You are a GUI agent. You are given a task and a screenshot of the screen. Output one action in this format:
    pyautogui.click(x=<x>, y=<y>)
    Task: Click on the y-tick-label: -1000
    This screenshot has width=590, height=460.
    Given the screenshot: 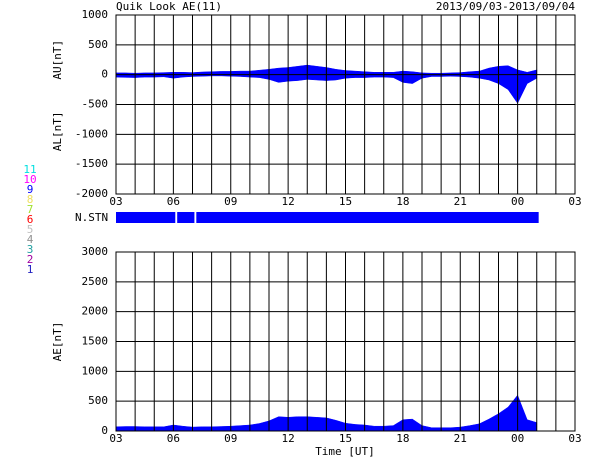 What is the action you would take?
    pyautogui.click(x=91, y=133)
    